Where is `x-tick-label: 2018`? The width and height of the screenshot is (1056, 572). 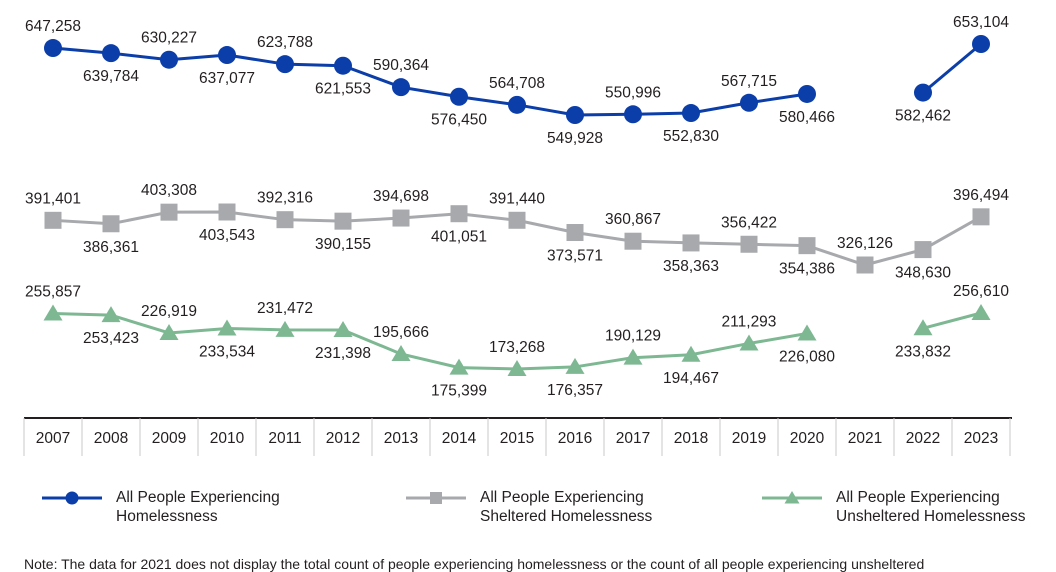 x-tick-label: 2018 is located at coordinates (691, 438).